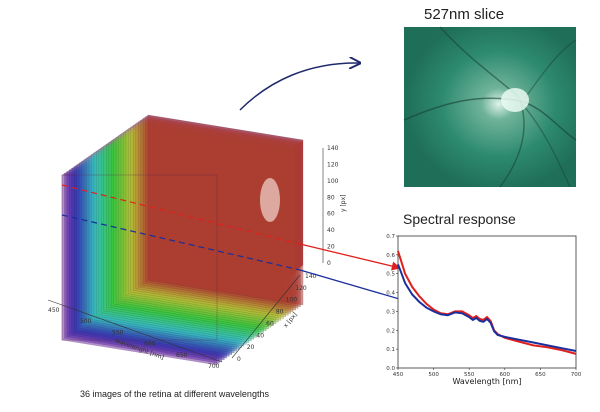 Image resolution: width=600 pixels, height=412 pixels. Describe the element at coordinates (266, 316) in the screenshot. I see `x-axis-line` at that location.